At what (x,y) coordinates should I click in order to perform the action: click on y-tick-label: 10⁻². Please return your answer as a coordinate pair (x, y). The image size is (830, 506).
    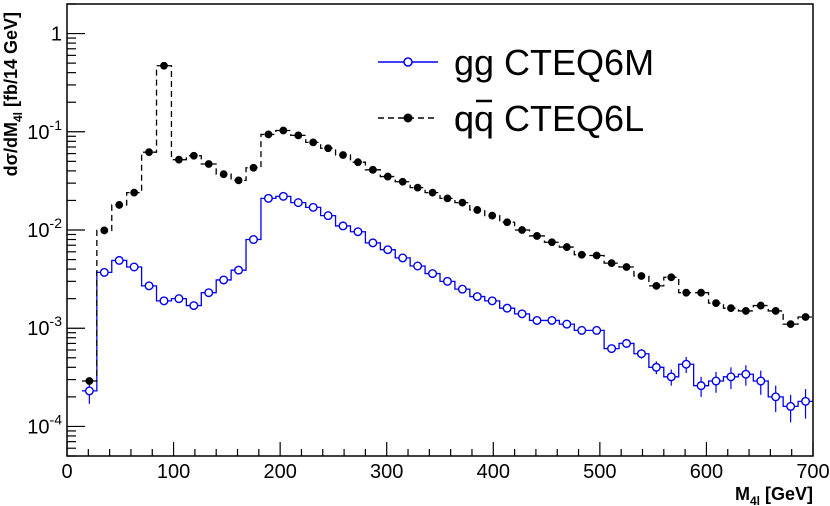
    Looking at the image, I should click on (44, 228).